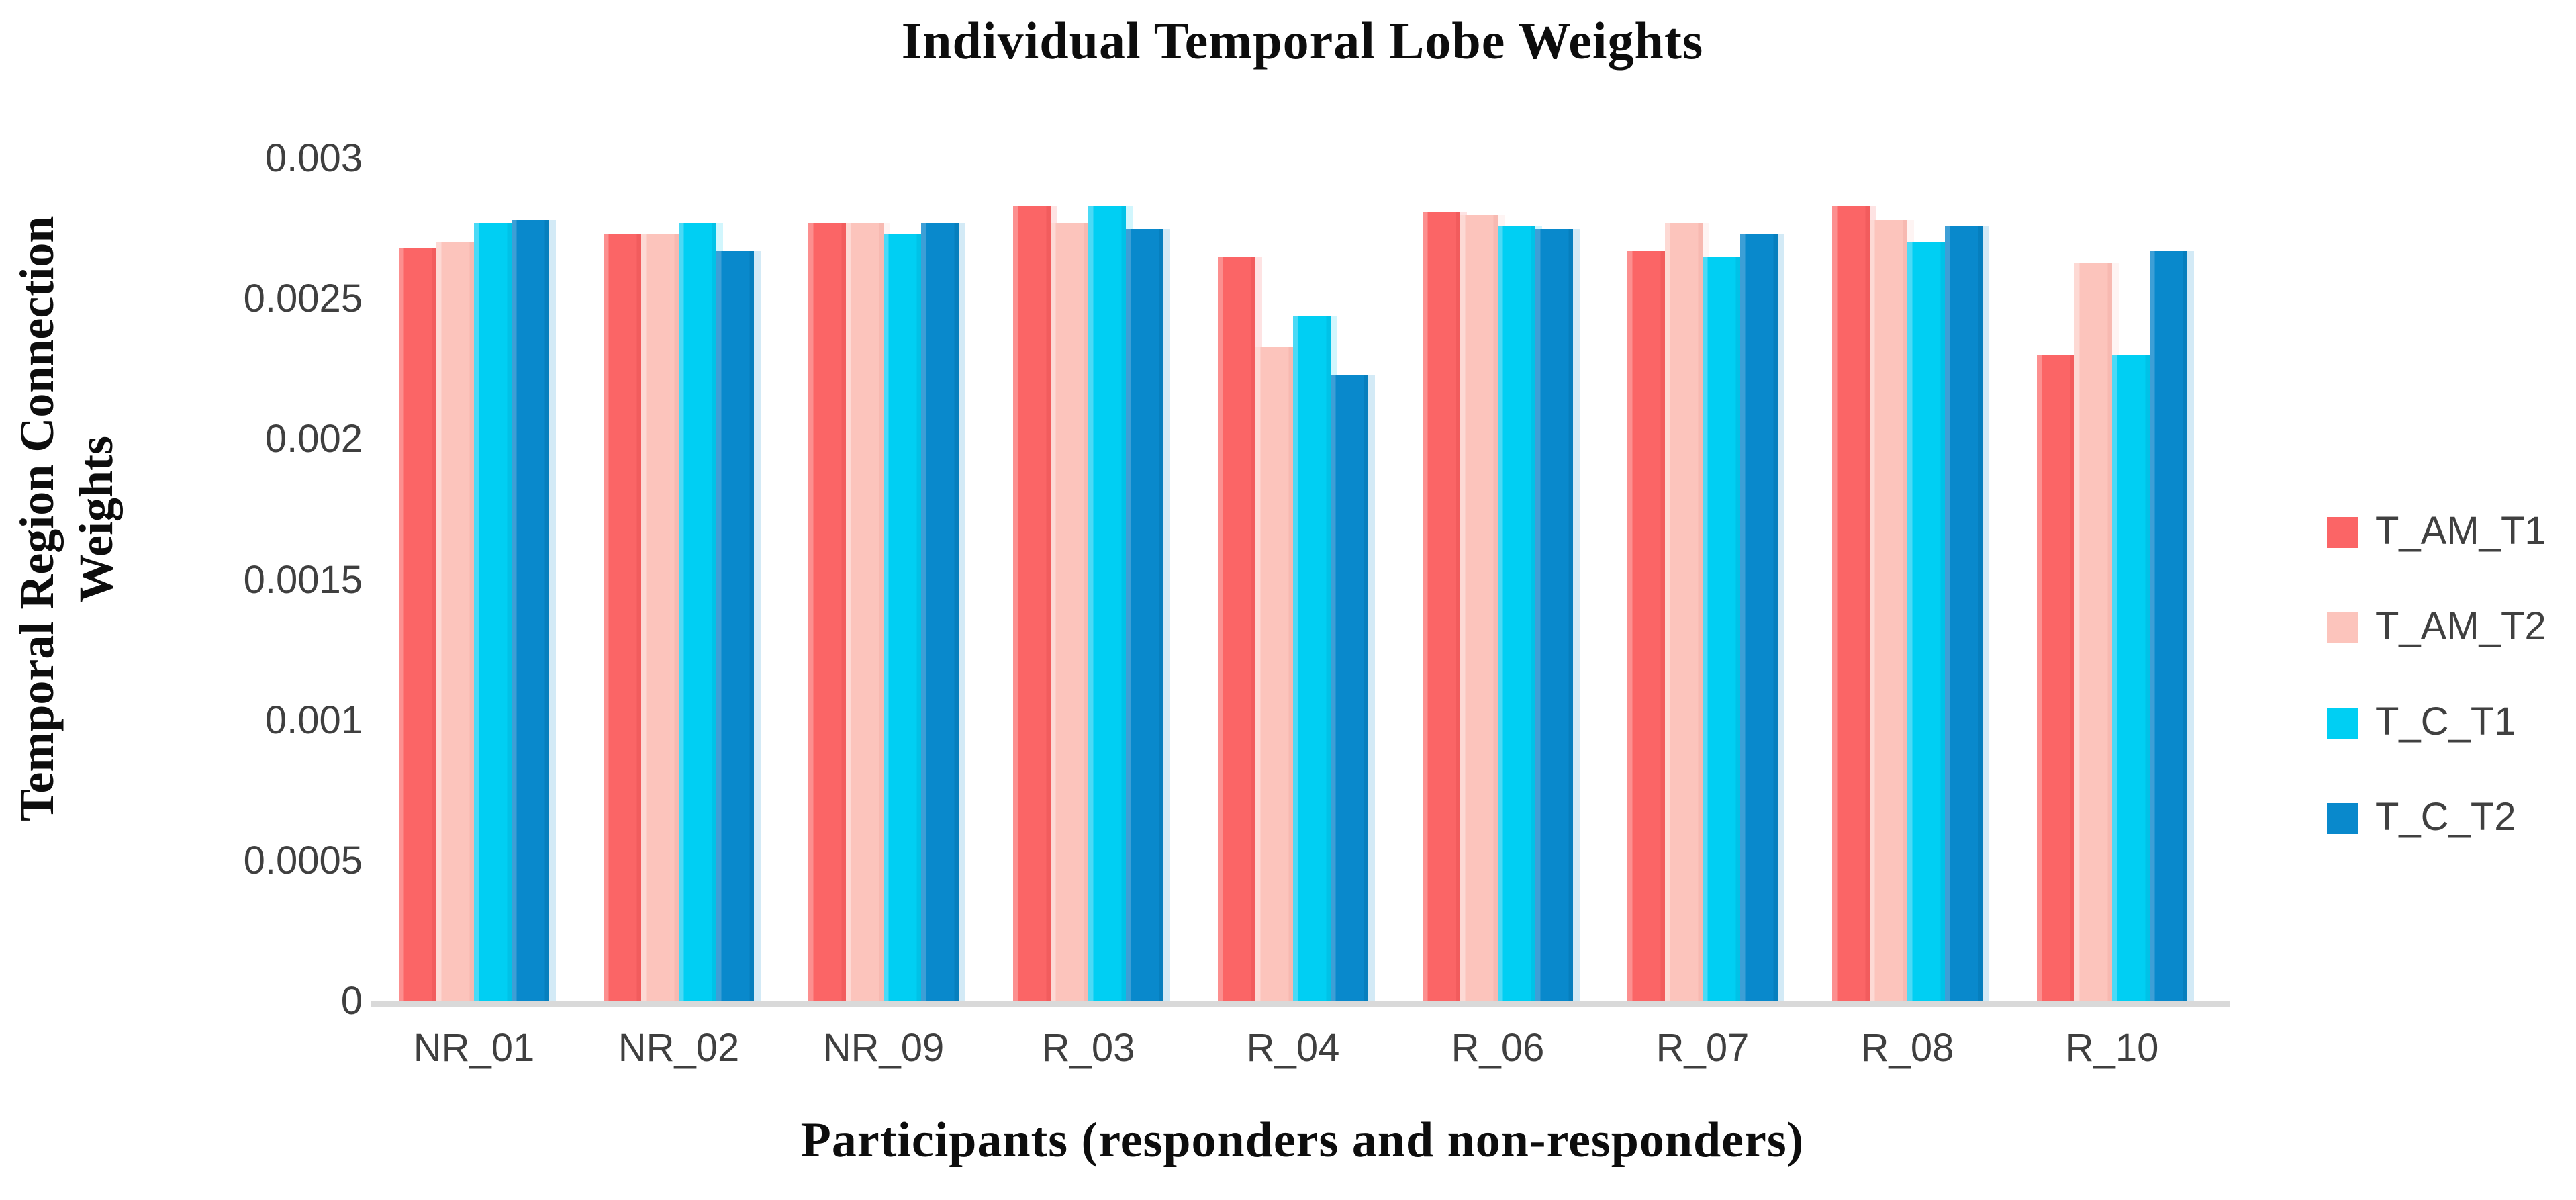  What do you see at coordinates (1088, 1048) in the screenshot?
I see `x-tick-label-R_03: R_03` at bounding box center [1088, 1048].